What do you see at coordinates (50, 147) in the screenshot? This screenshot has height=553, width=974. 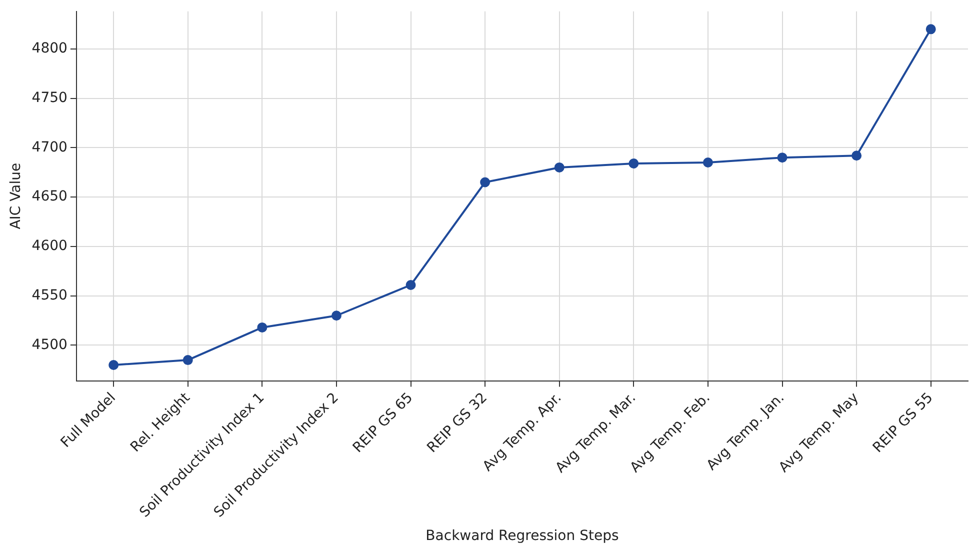 I see `y-tick-label: 4700` at bounding box center [50, 147].